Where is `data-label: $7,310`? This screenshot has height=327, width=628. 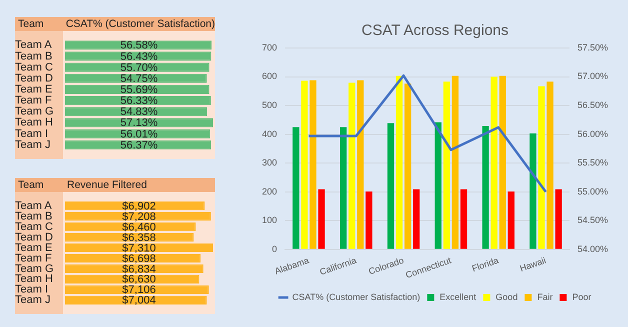 data-label: $7,310 is located at coordinates (139, 248).